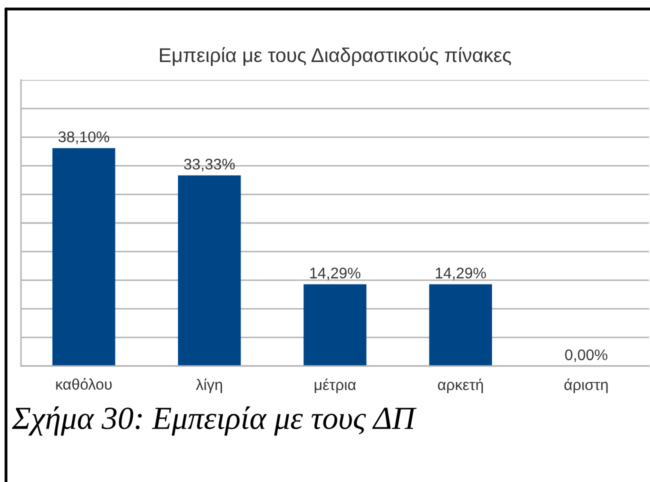 The width and height of the screenshot is (650, 482). What do you see at coordinates (335, 386) in the screenshot?
I see `x-tick-label: μέτρια` at bounding box center [335, 386].